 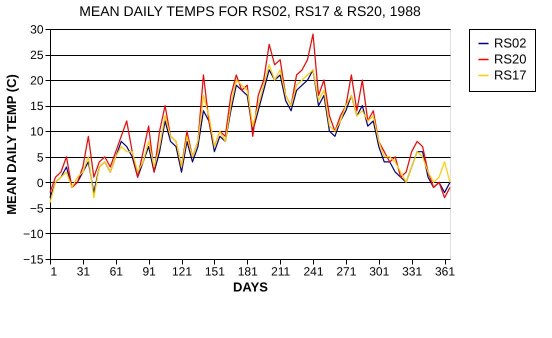 I want to click on x-tick-label: 91, so click(x=149, y=271).